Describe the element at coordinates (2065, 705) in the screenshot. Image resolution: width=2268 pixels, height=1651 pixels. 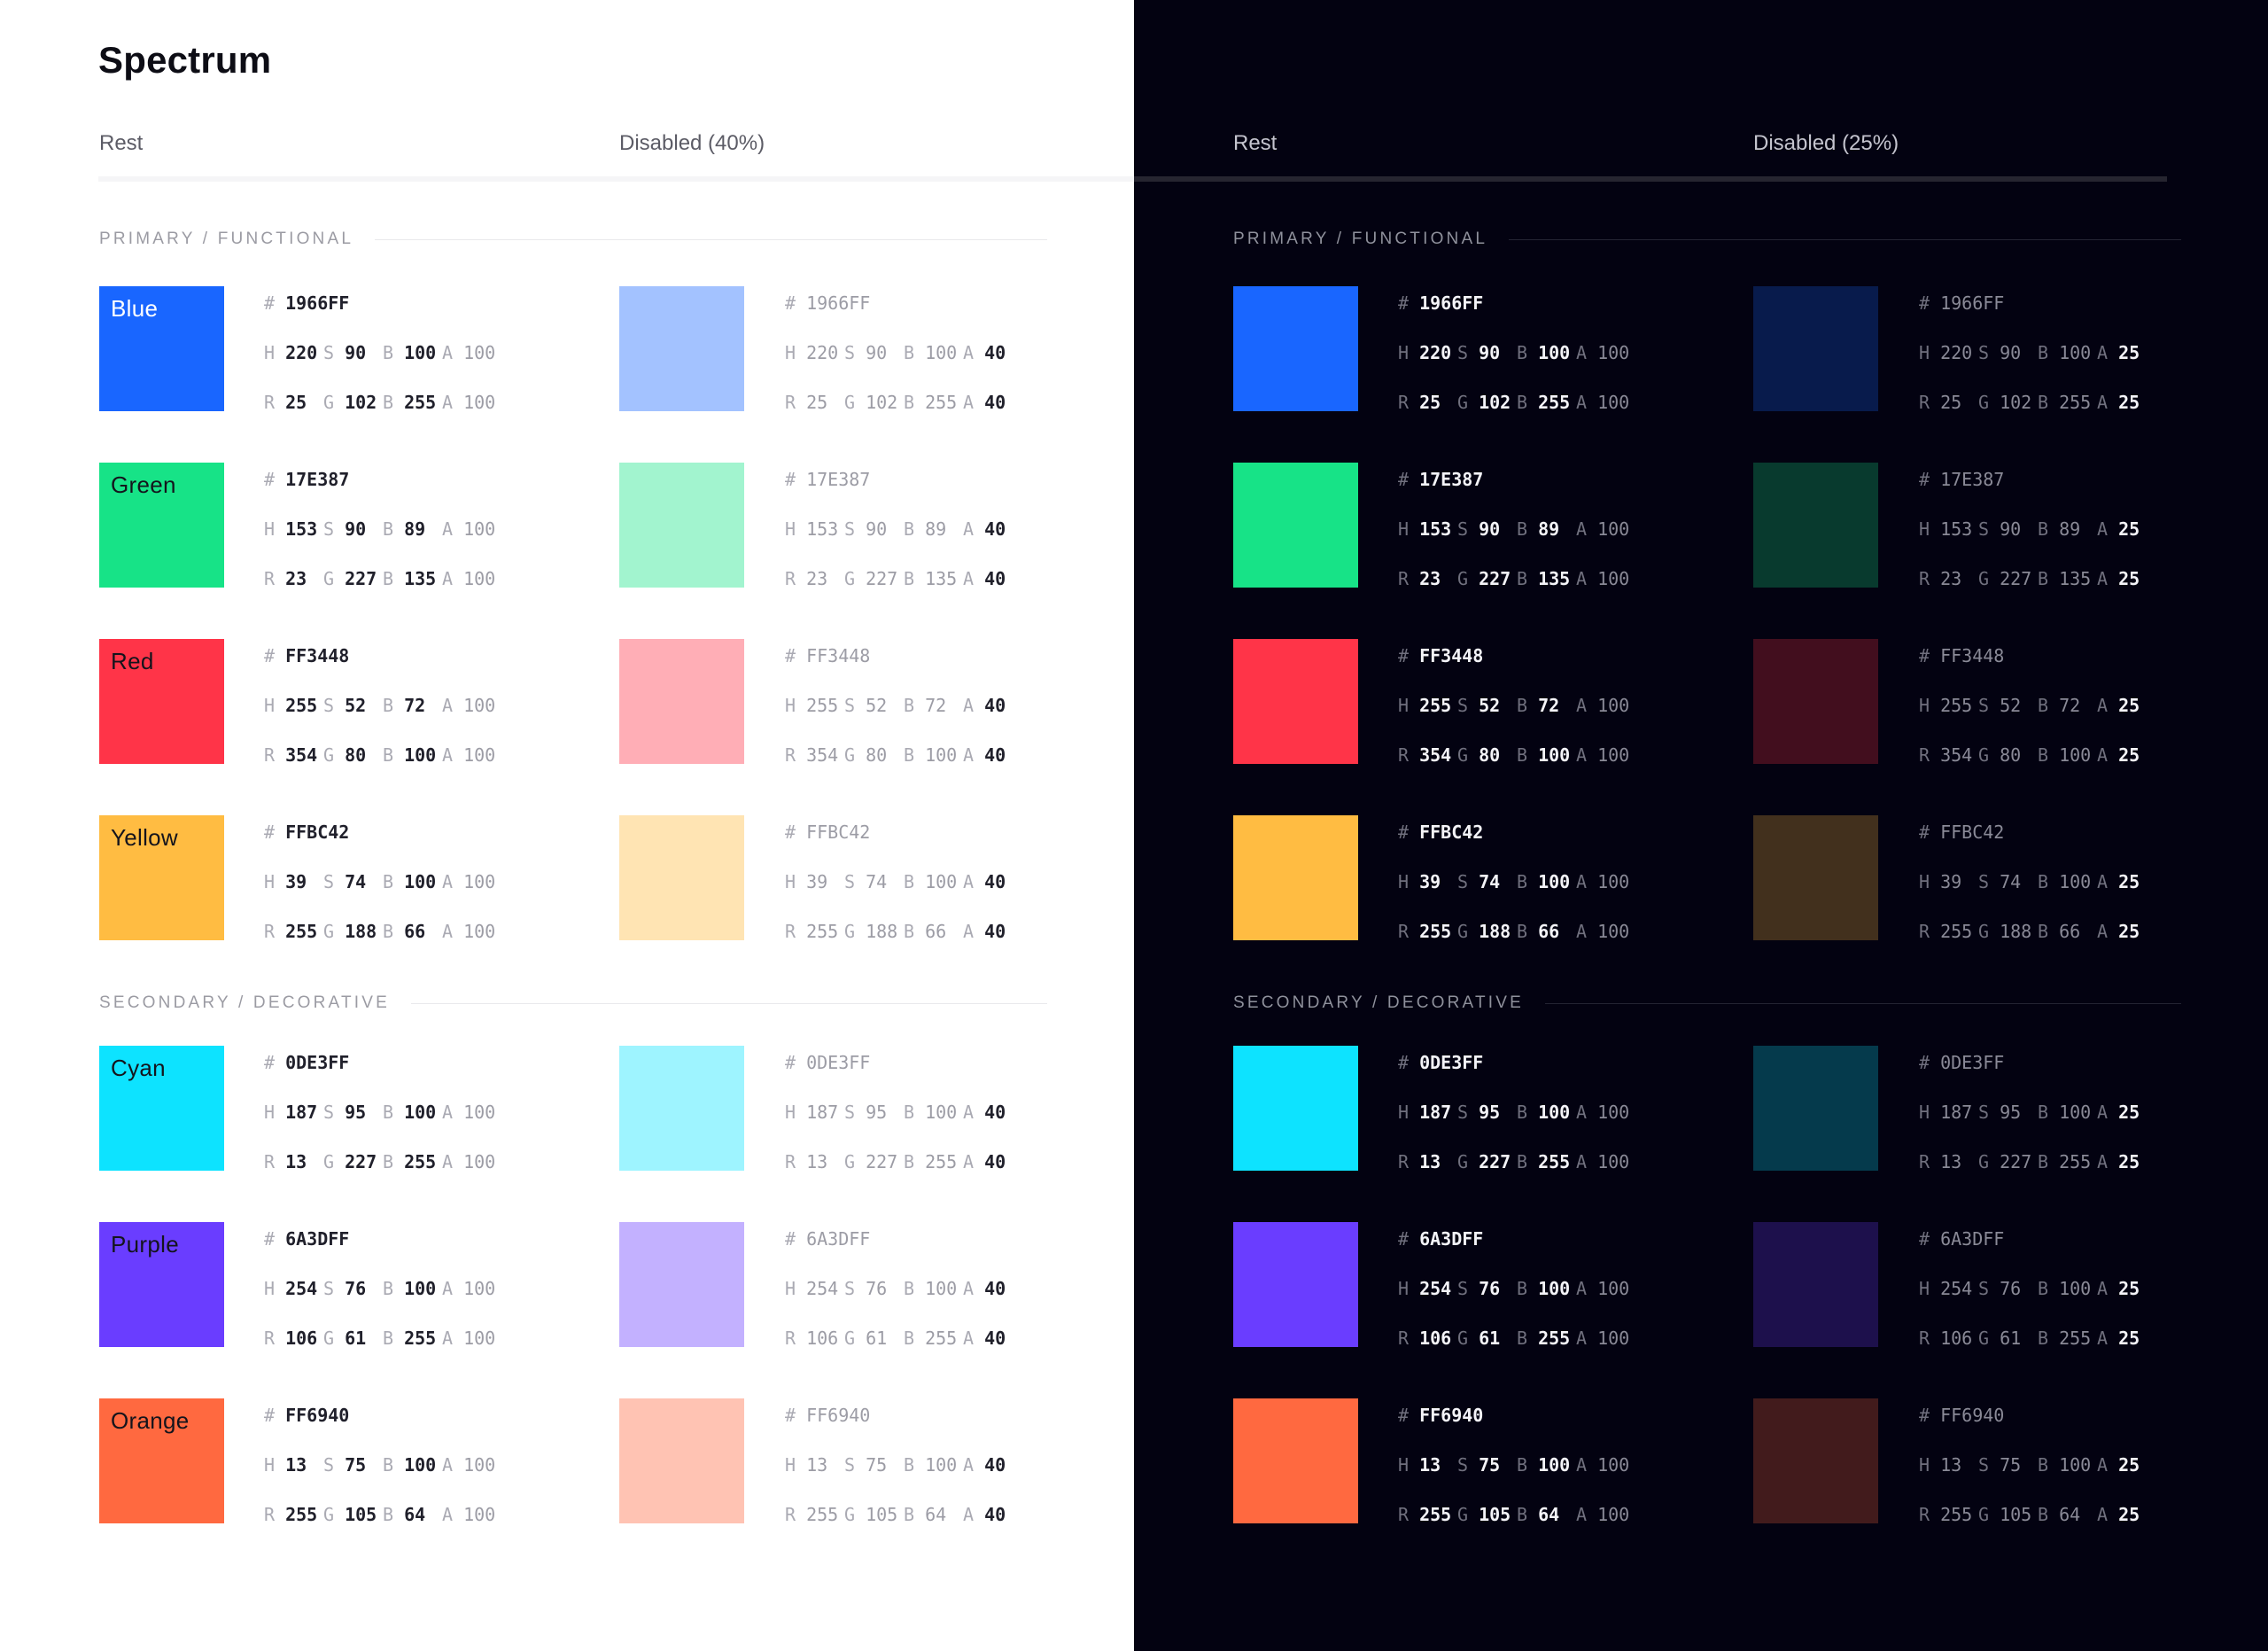
I see `hsb-line: H 255 S 52 B 72 A 25` at that location.